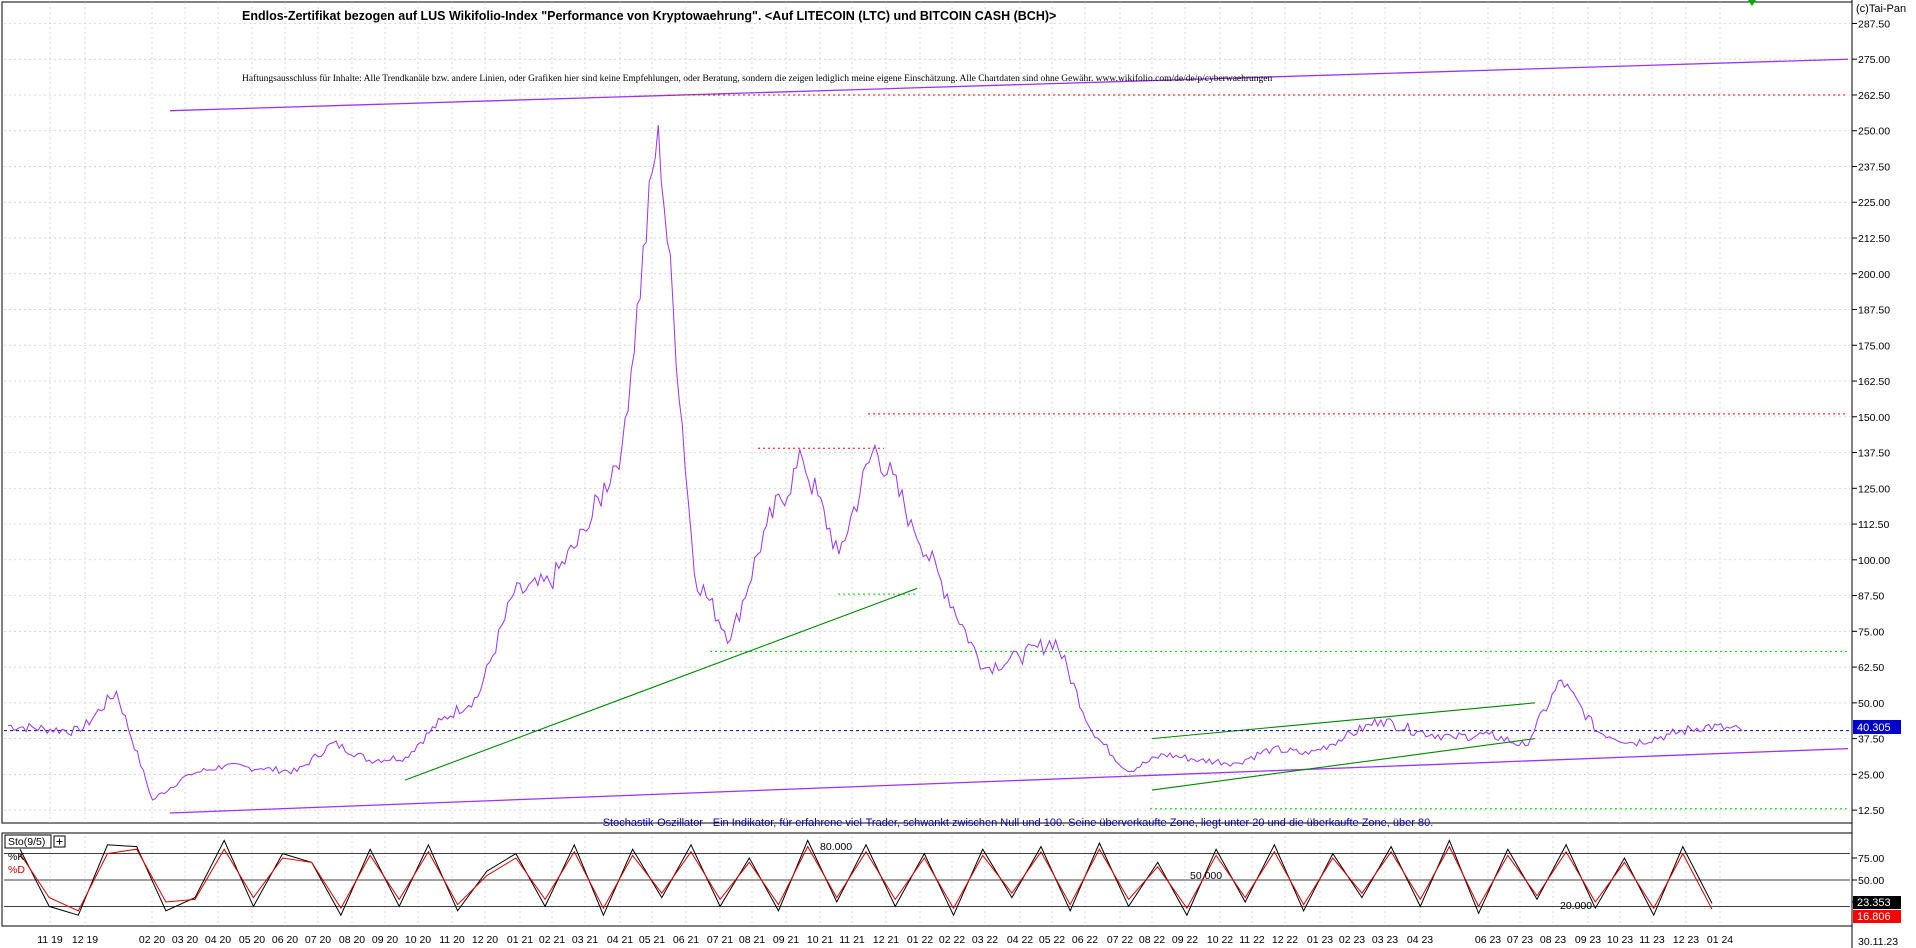  Describe the element at coordinates (1874, 132) in the screenshot. I see `price-tick-label: 250.00` at that location.